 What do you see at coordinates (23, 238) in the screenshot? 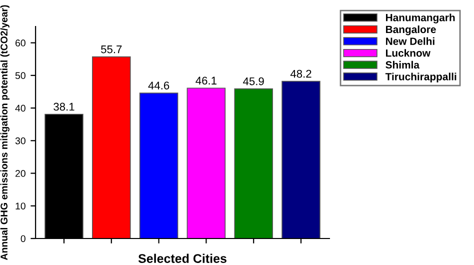
I see `y-tick-label: 0` at bounding box center [23, 238].